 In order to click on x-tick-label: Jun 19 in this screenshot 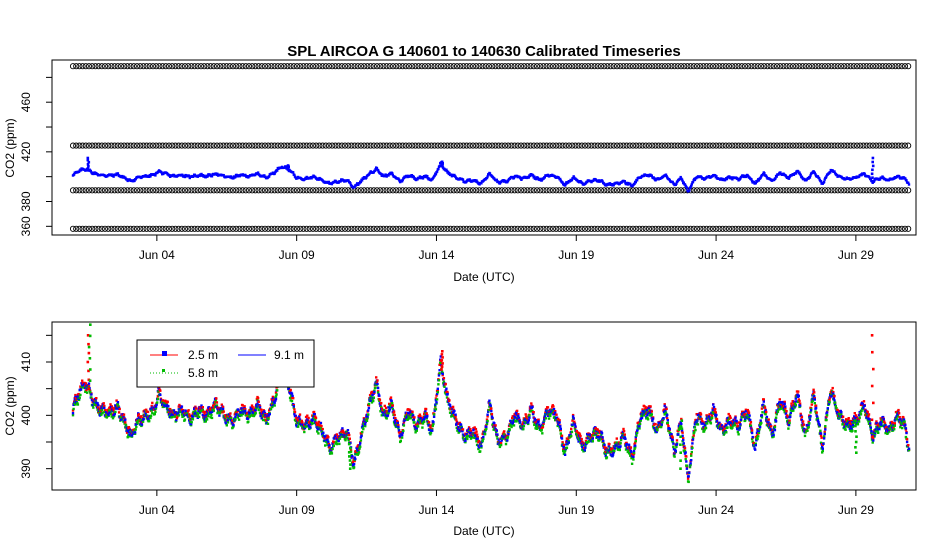, I will do `click(576, 255)`.